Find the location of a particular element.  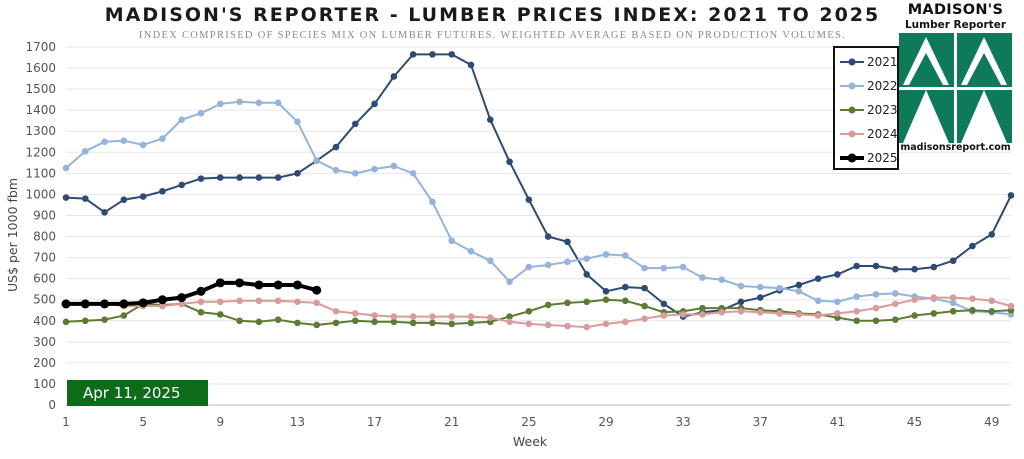

logo-tree-icon is located at coordinates (955, 88).